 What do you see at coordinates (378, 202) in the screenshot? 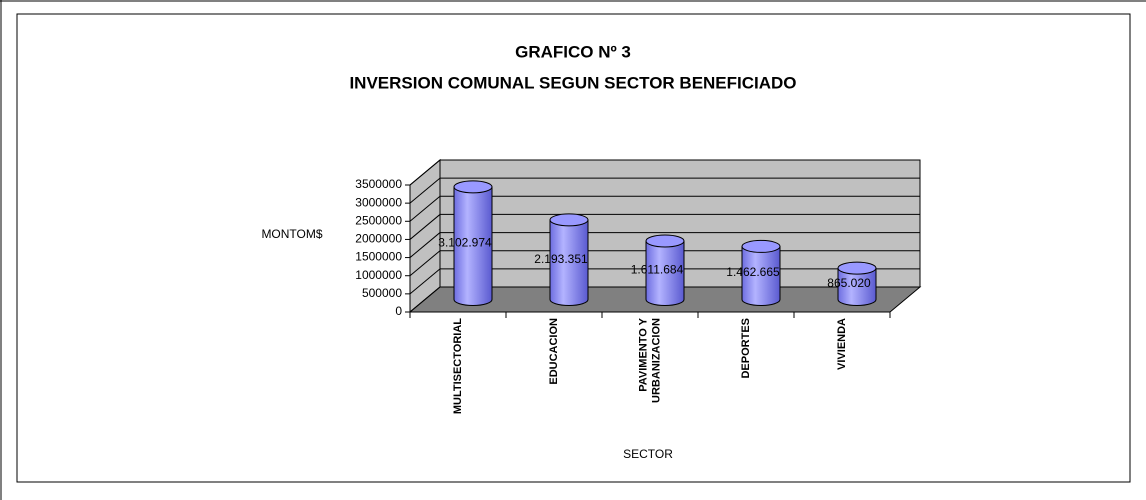
I see `y-tick-label: 3000000` at bounding box center [378, 202].